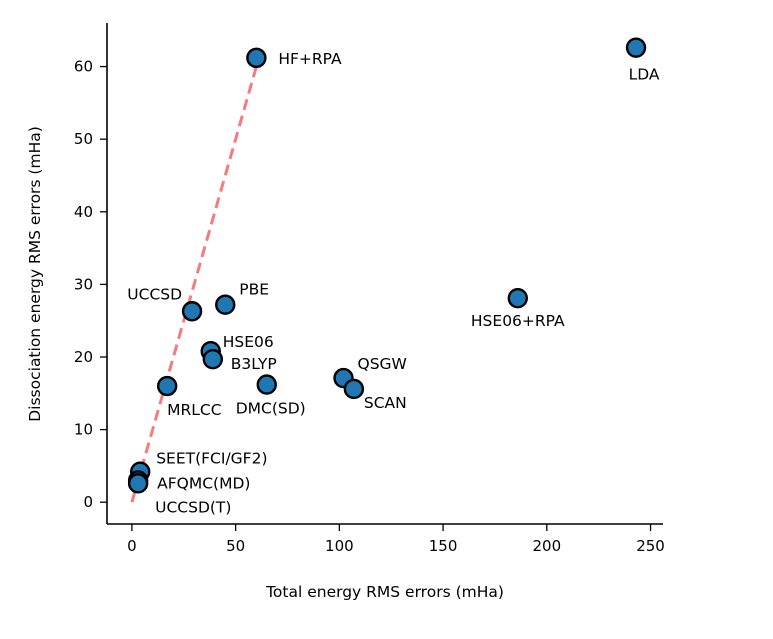 The height and width of the screenshot is (639, 773). What do you see at coordinates (443, 546) in the screenshot?
I see `x-tick-label: 150` at bounding box center [443, 546].